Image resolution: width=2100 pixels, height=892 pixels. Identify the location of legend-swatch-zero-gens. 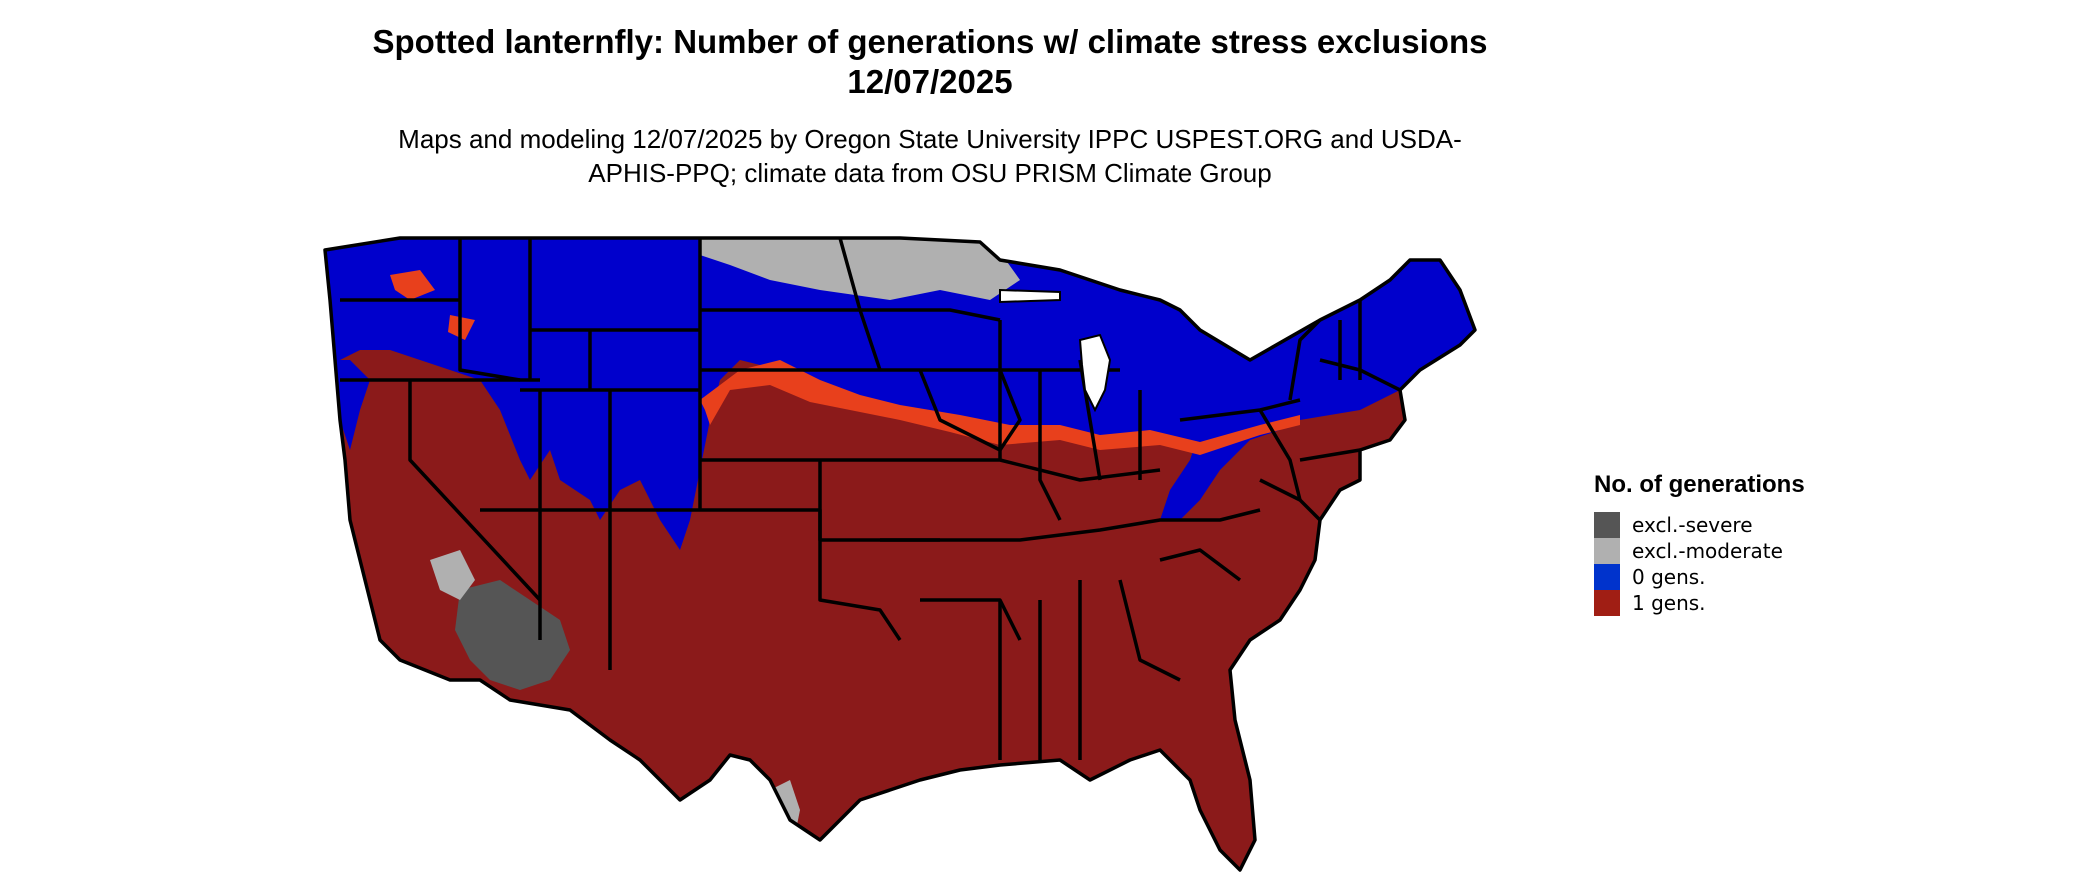
(1607, 577).